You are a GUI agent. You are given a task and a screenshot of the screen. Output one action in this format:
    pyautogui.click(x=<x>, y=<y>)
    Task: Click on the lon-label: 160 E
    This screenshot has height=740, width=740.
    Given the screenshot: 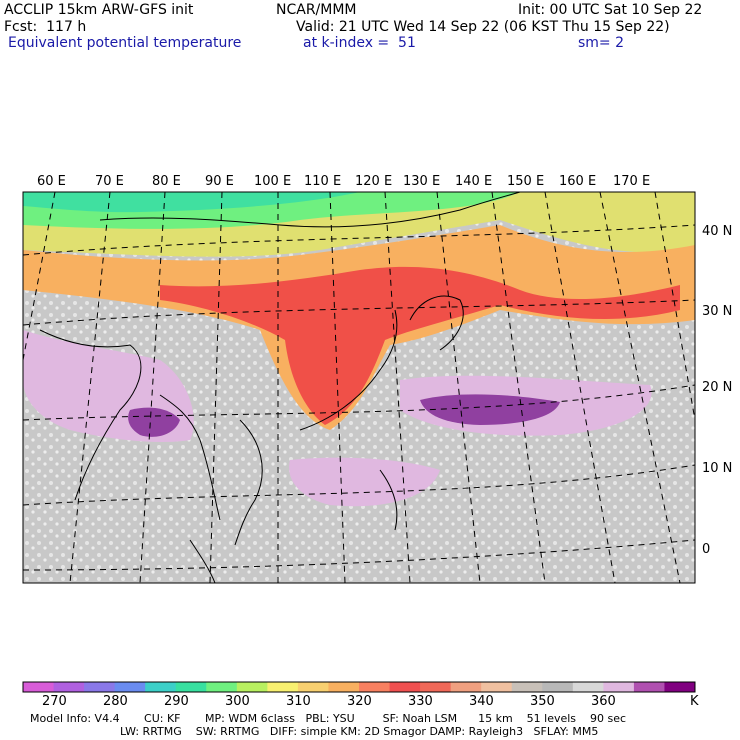 What is the action you would take?
    pyautogui.click(x=577, y=181)
    